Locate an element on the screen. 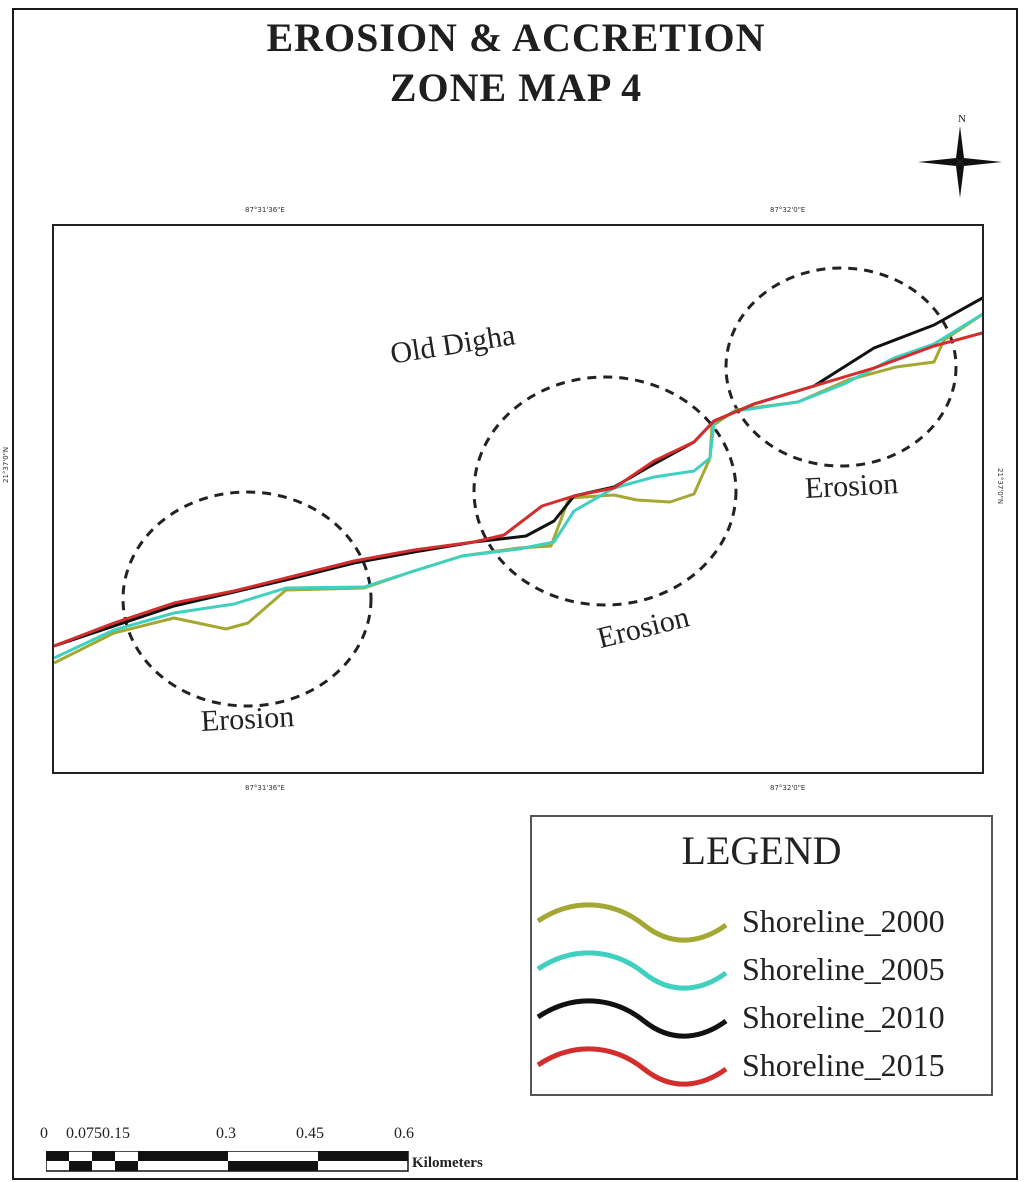 The width and height of the screenshot is (1032, 1182). north-label: N is located at coordinates (962, 119).